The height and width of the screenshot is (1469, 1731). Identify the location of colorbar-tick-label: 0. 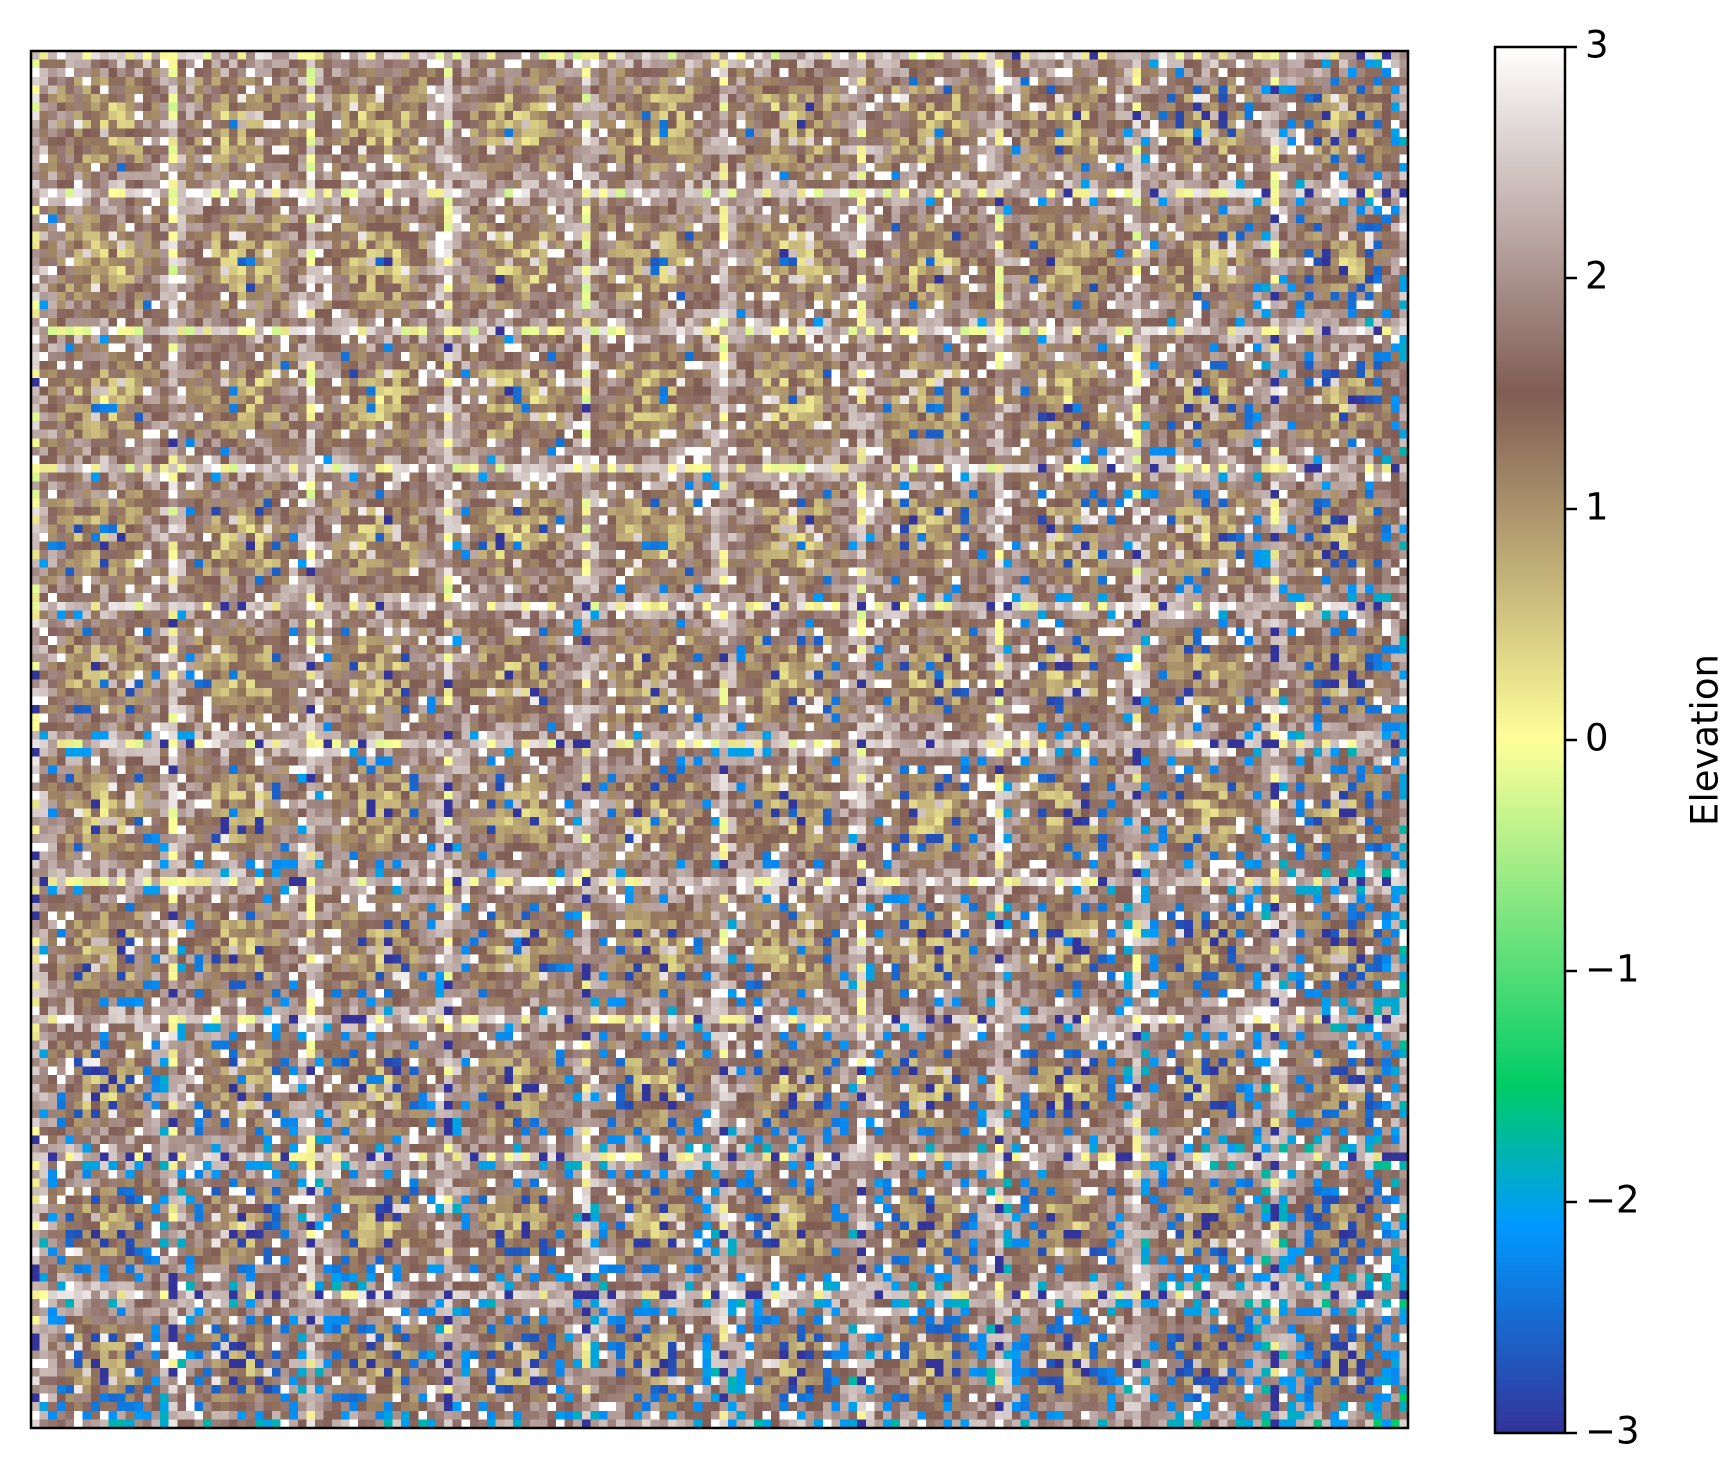
(1597, 738).